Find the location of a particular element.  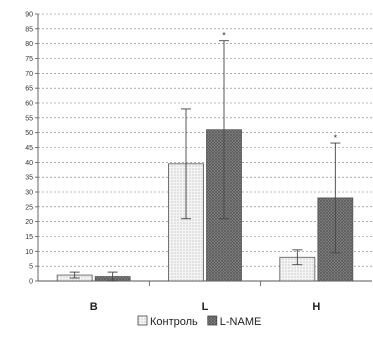

y-tick-label: 35 is located at coordinates (29, 178).